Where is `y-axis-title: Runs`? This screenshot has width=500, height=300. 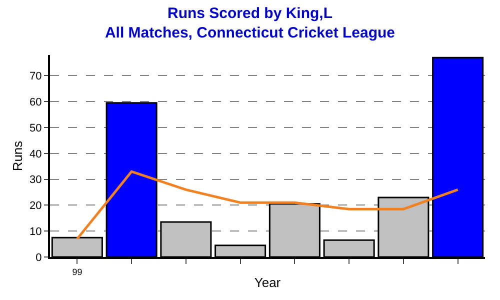
y-axis-title: Runs is located at coordinates (17, 156).